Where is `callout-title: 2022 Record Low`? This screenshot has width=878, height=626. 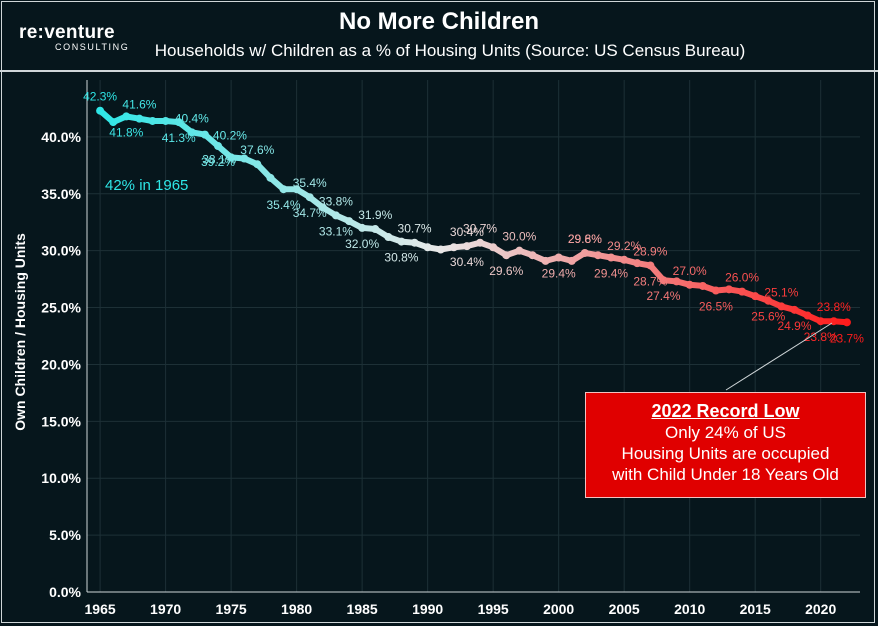 callout-title: 2022 Record Low is located at coordinates (725, 411).